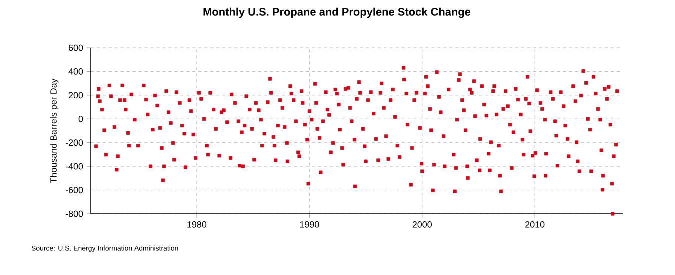 This screenshot has width=675, height=275. What do you see at coordinates (76, 95) in the screenshot?
I see `y-tick-label: 200` at bounding box center [76, 95].